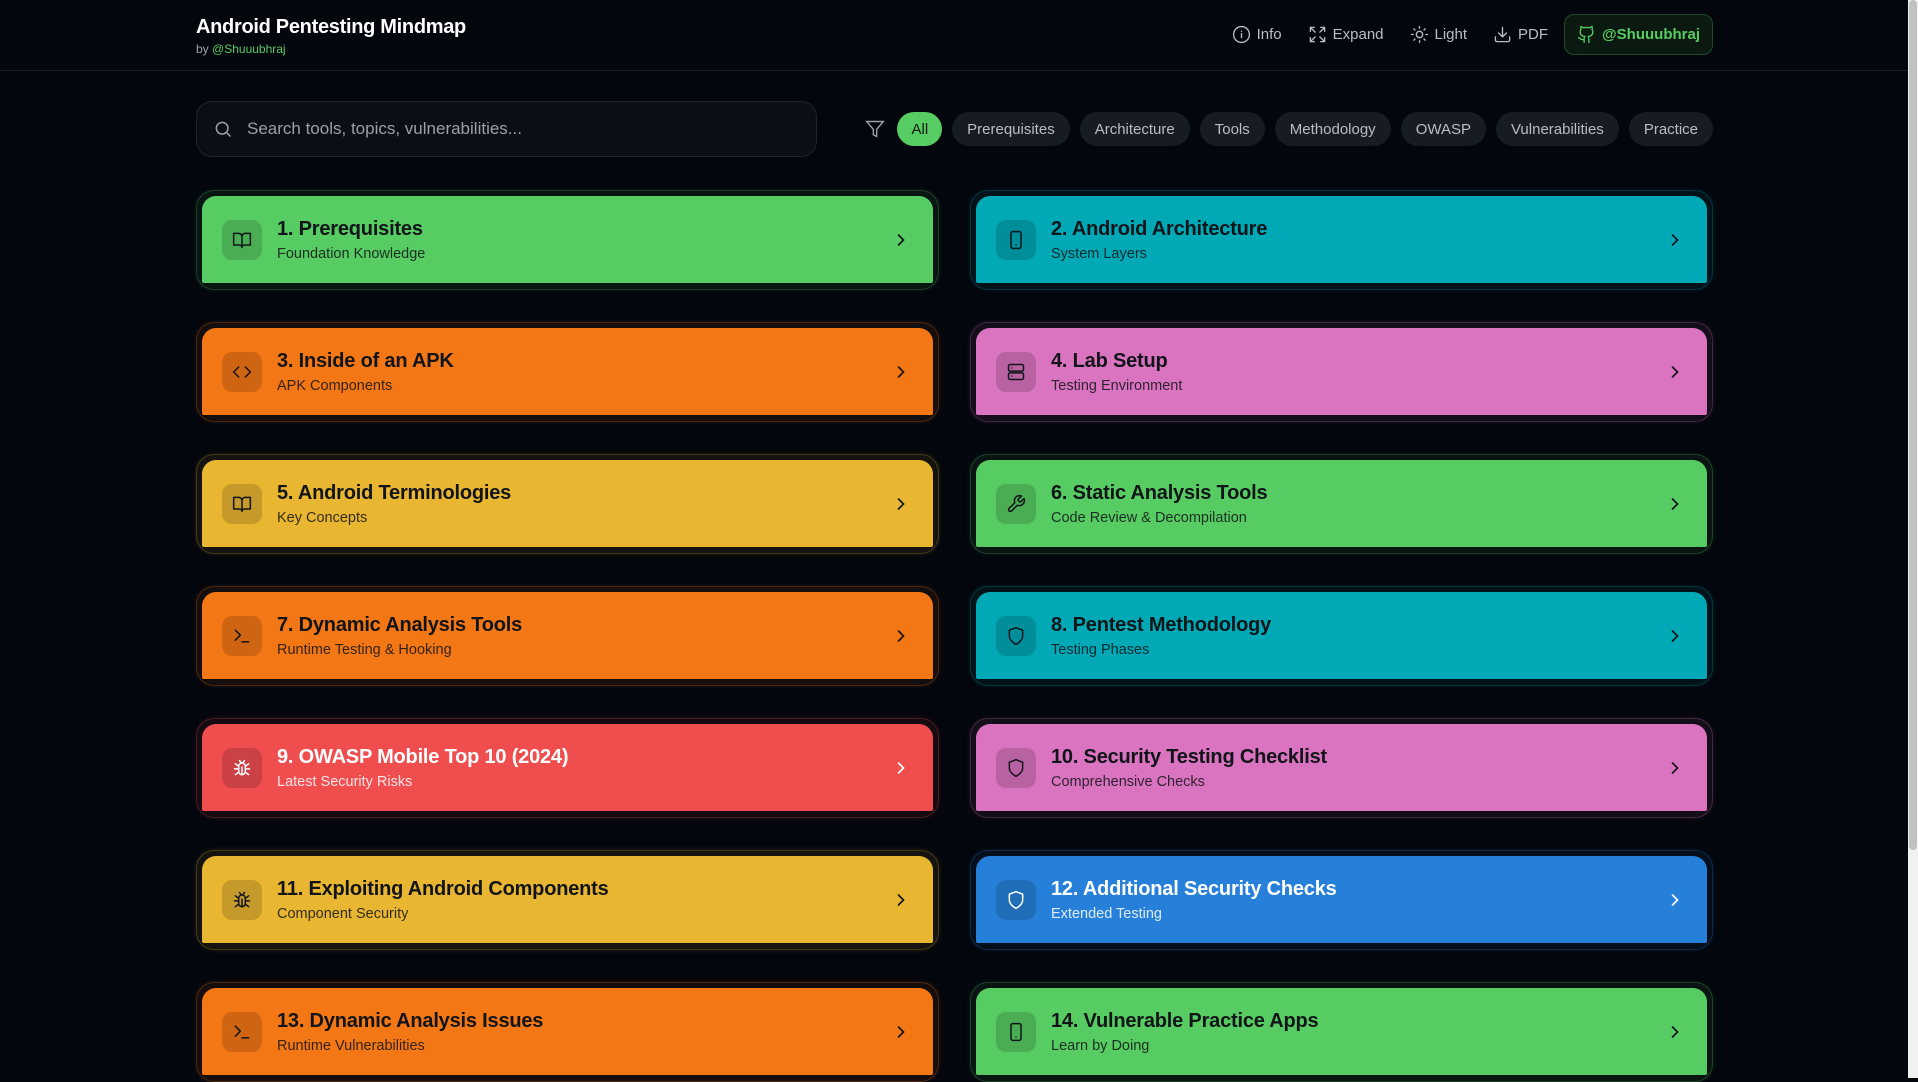 The image size is (1918, 1082). Describe the element at coordinates (335, 385) in the screenshot. I see `topic-subtitle: APK Components` at that location.